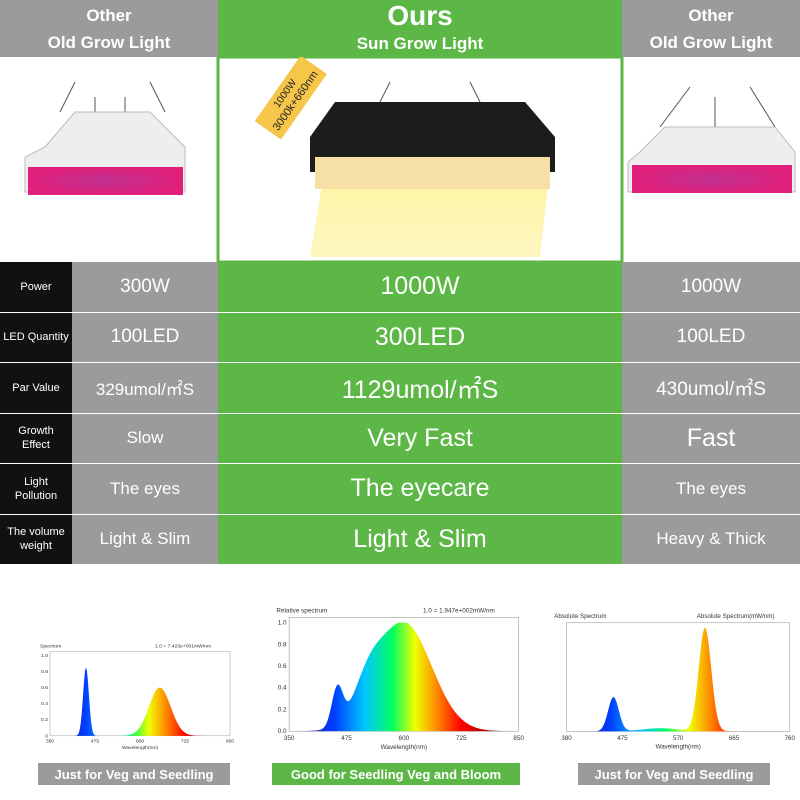  I want to click on spectrum-caption: Good for Seedling Veg and Bloom, so click(396, 774).